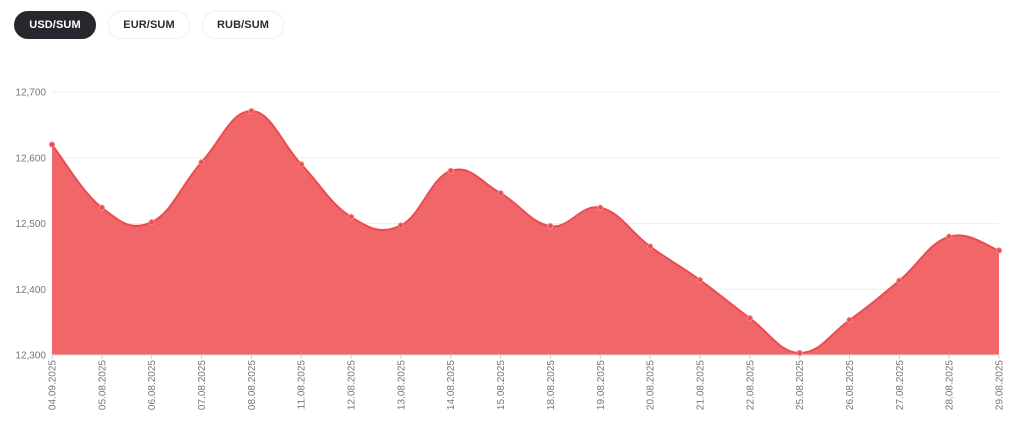 Image resolution: width=1024 pixels, height=427 pixels. Describe the element at coordinates (750, 385) in the screenshot. I see `x-tick-label: 22.08.2025` at that location.